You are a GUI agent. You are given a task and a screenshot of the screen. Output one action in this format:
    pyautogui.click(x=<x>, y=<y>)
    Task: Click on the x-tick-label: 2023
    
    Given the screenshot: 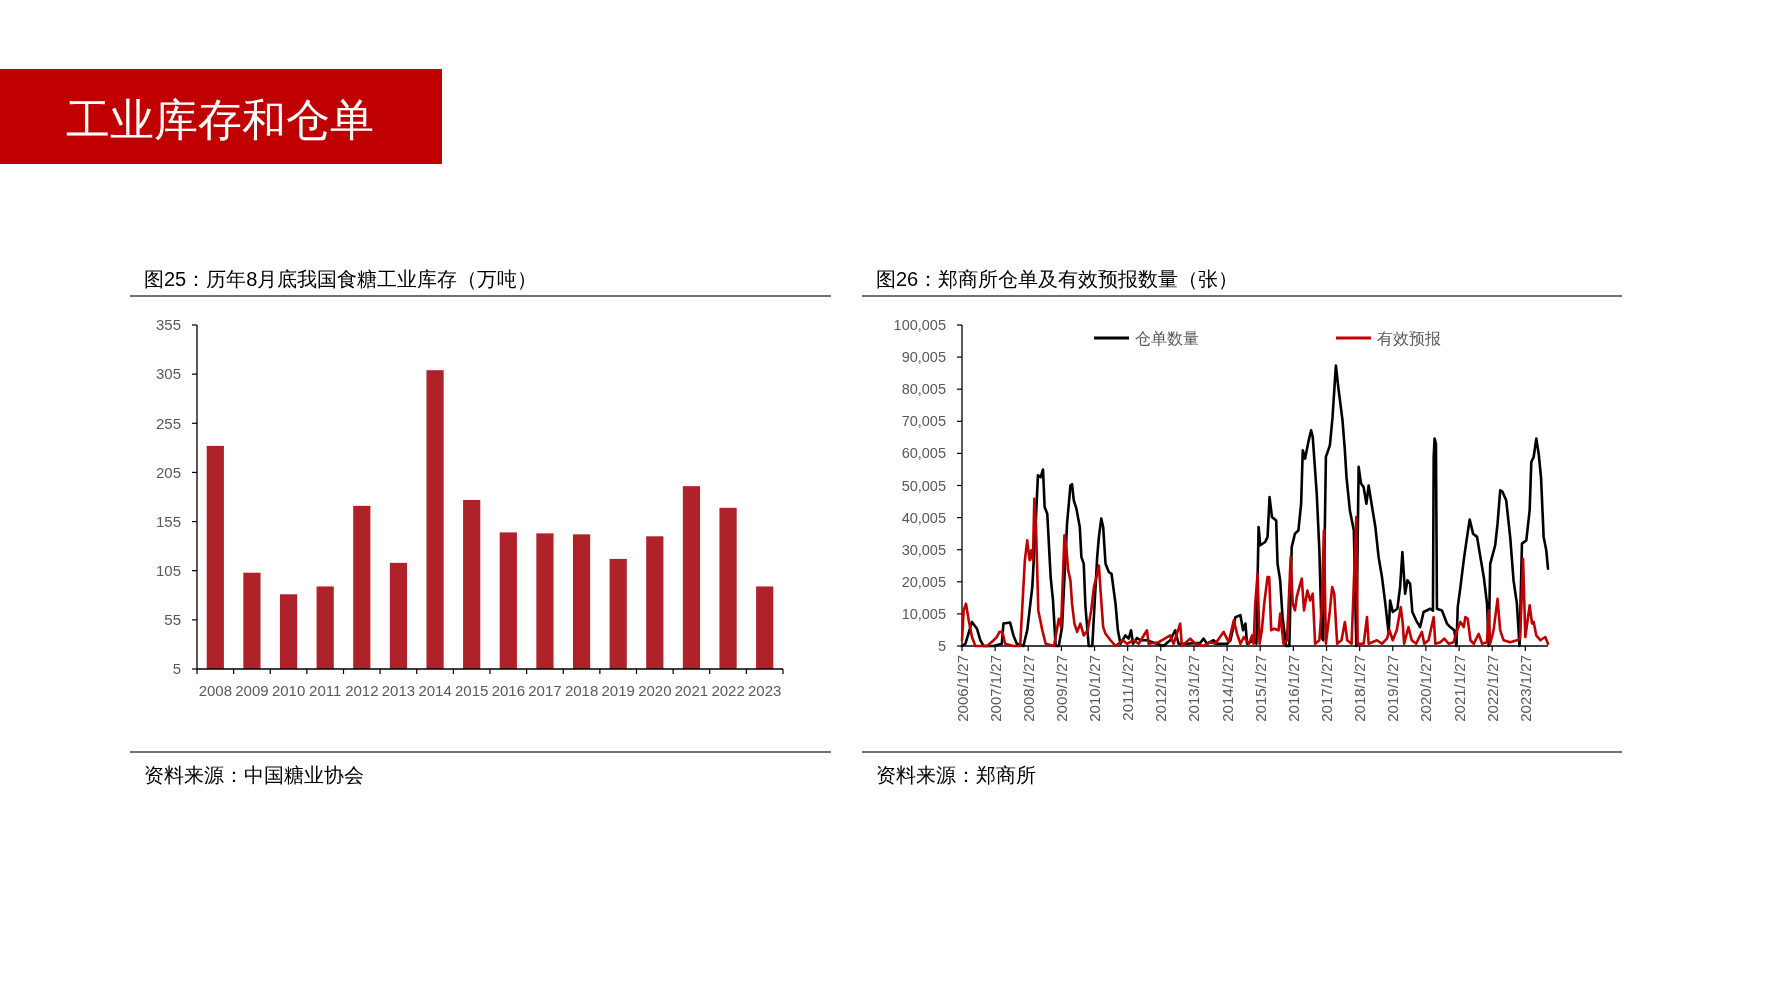 What is the action you would take?
    pyautogui.click(x=765, y=690)
    